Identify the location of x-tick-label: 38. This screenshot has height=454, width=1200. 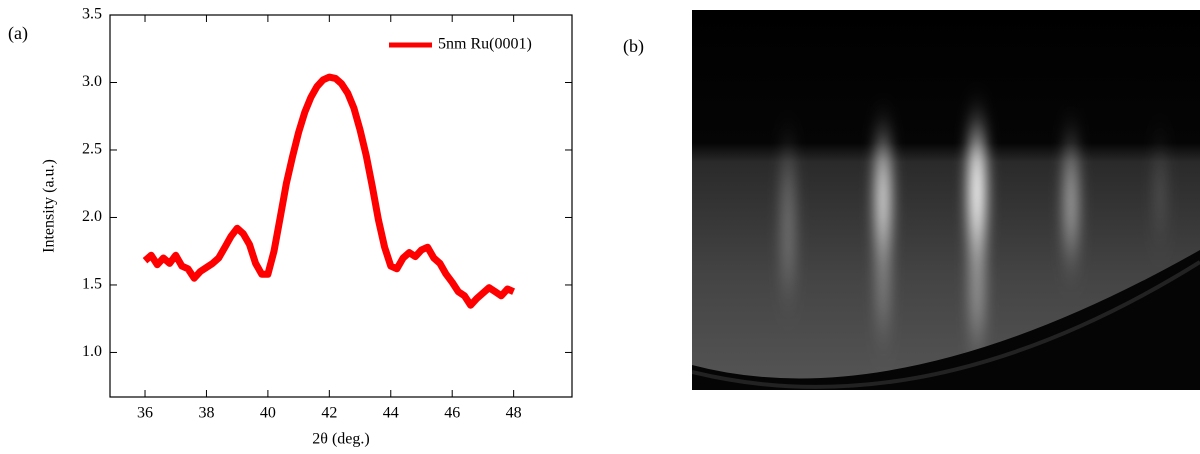
(206, 413).